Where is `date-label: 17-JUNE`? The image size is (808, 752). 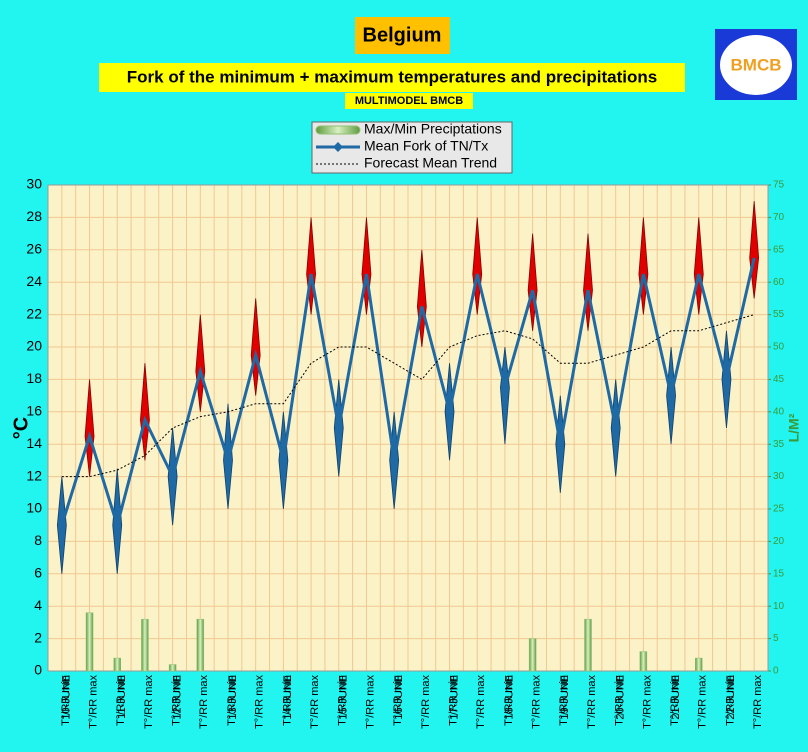 date-label: 17-JUNE is located at coordinates (454, 697).